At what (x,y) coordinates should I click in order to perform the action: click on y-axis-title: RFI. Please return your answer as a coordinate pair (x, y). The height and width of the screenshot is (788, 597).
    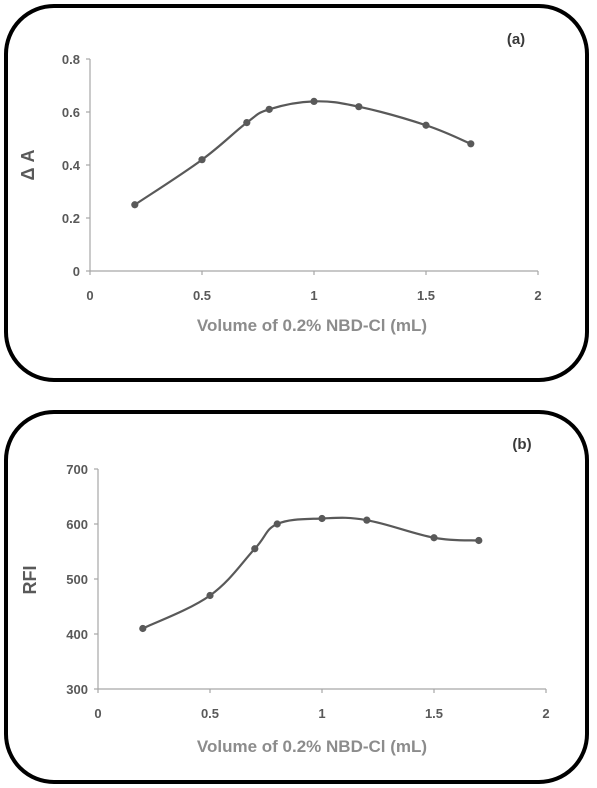
    Looking at the image, I should click on (30, 580).